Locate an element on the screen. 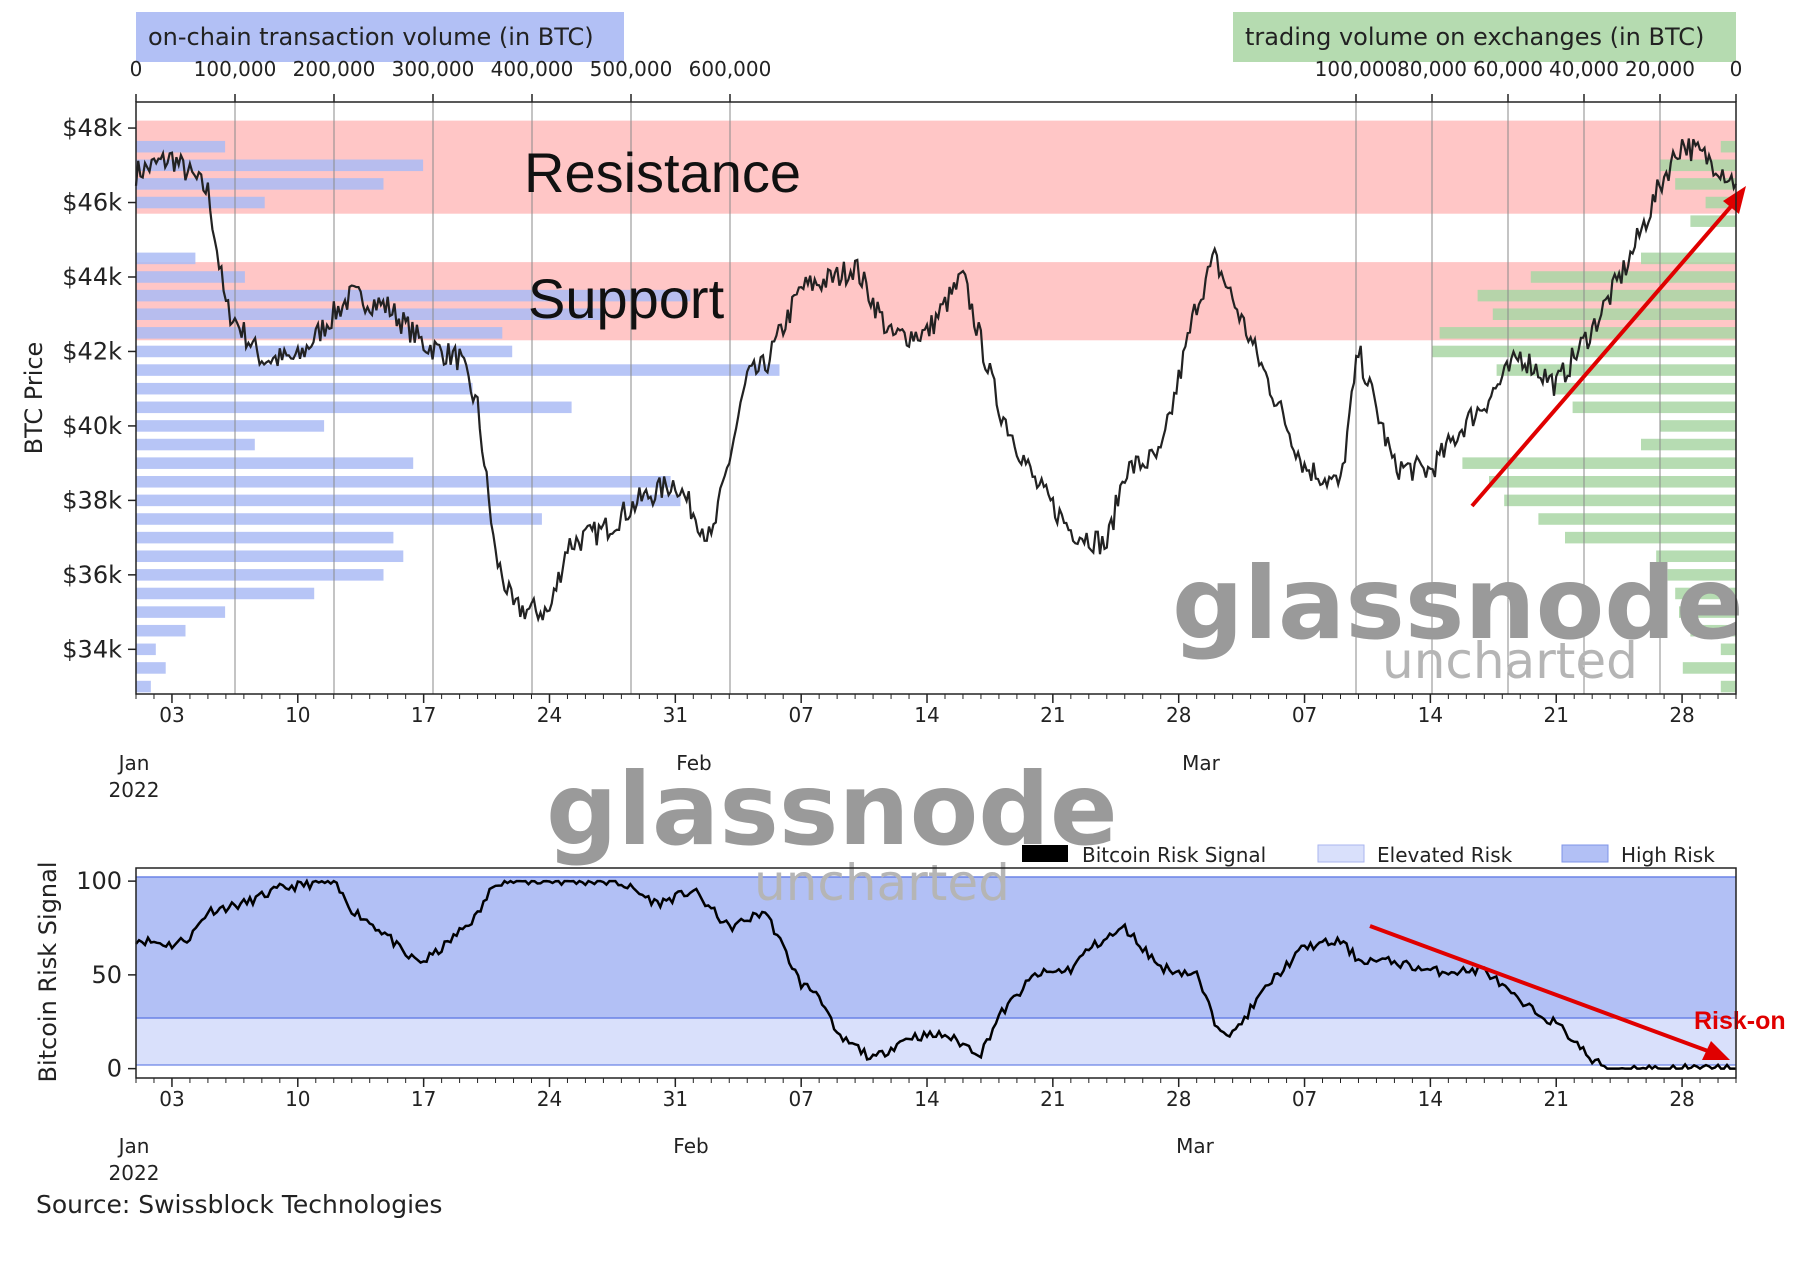  legend-label-high: High Risk is located at coordinates (1668, 855).